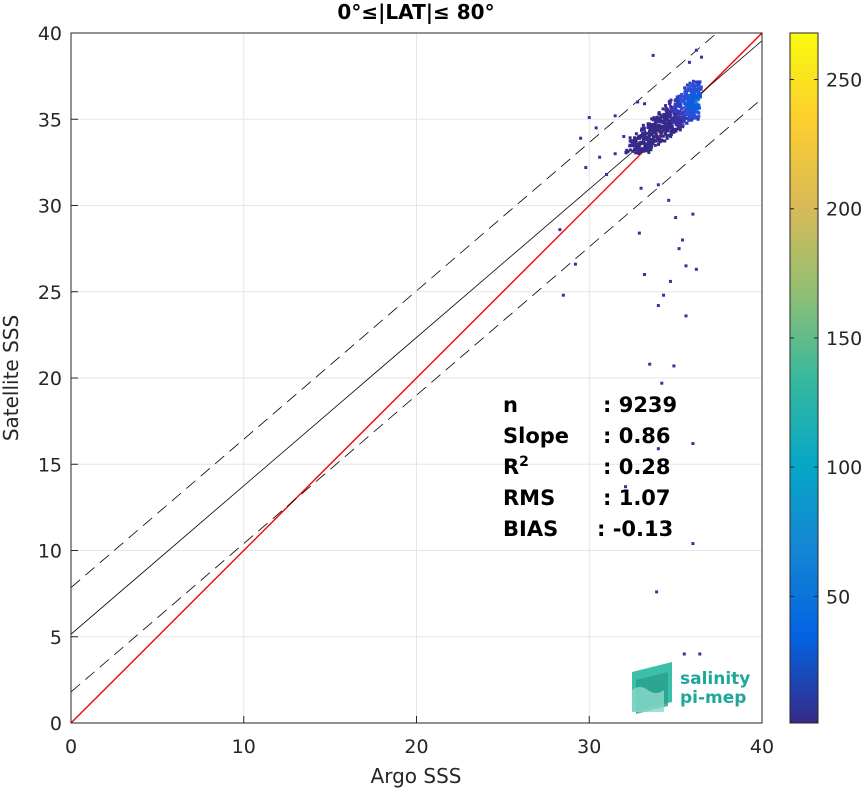 The image size is (865, 790). What do you see at coordinates (844, 210) in the screenshot?
I see `colorbar-tick-label: 200` at bounding box center [844, 210].